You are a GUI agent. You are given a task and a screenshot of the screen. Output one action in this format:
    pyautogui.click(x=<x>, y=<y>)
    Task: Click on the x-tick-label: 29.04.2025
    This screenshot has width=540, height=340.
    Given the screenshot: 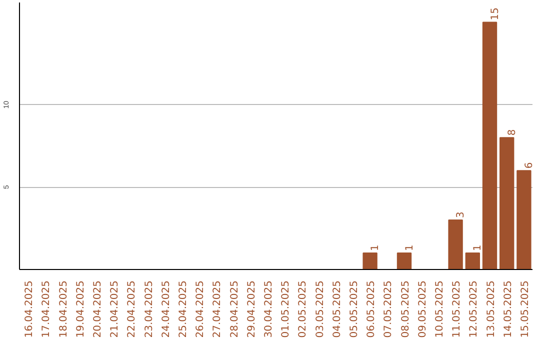 What is the action you would take?
    pyautogui.click(x=252, y=309)
    